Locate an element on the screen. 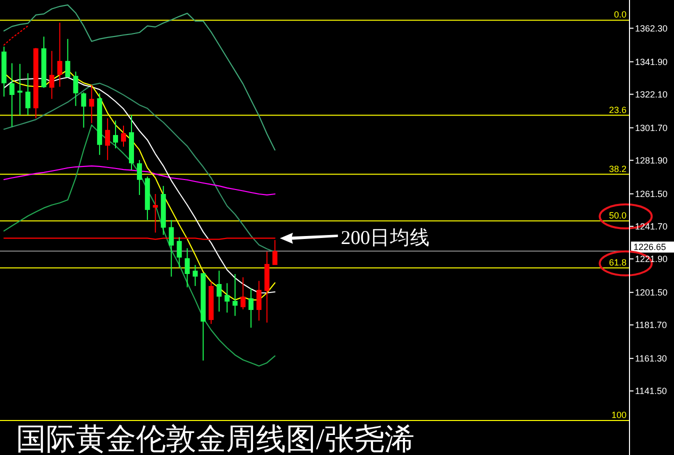 The width and height of the screenshot is (674, 455). y-tick-label: 1281.90 is located at coordinates (651, 160).